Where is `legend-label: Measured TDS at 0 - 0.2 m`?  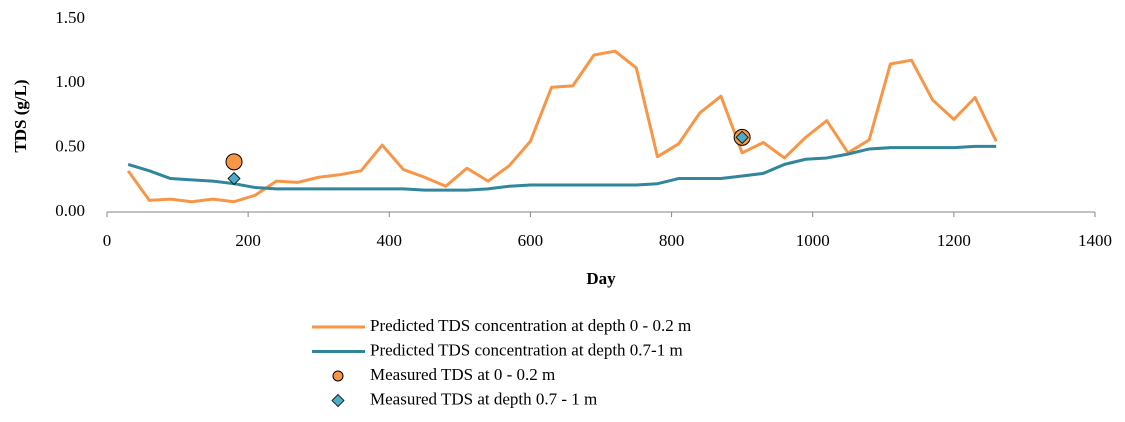
legend-label: Measured TDS at 0 - 0.2 m is located at coordinates (462, 374).